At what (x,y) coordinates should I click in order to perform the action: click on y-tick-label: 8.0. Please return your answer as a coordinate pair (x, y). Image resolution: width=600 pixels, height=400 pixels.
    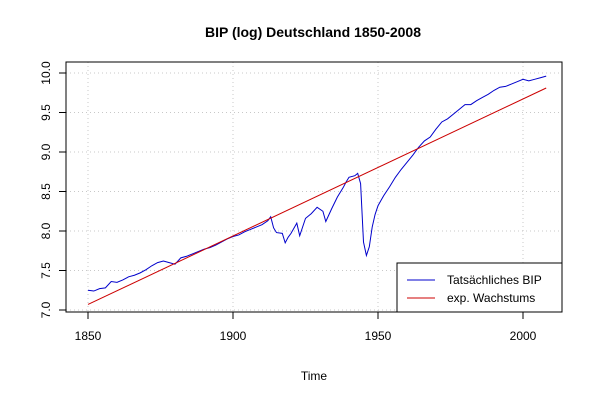
    Looking at the image, I should click on (46, 230).